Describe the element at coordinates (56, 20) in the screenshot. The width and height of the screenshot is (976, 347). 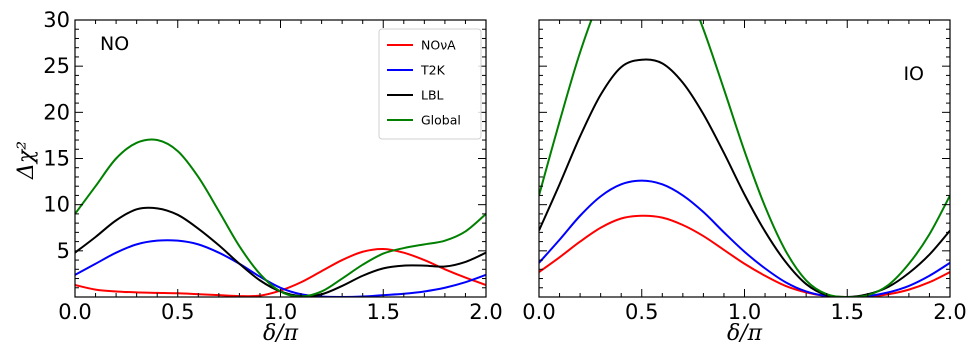
I see `y-tick-label: 30` at that location.